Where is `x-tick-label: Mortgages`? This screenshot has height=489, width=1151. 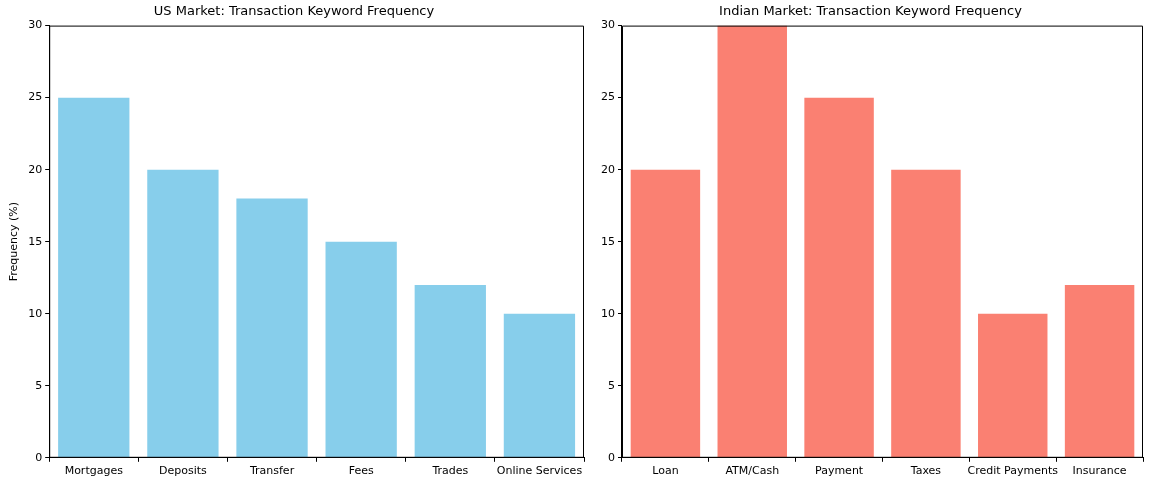
x-tick-label: Mortgages is located at coordinates (94, 471).